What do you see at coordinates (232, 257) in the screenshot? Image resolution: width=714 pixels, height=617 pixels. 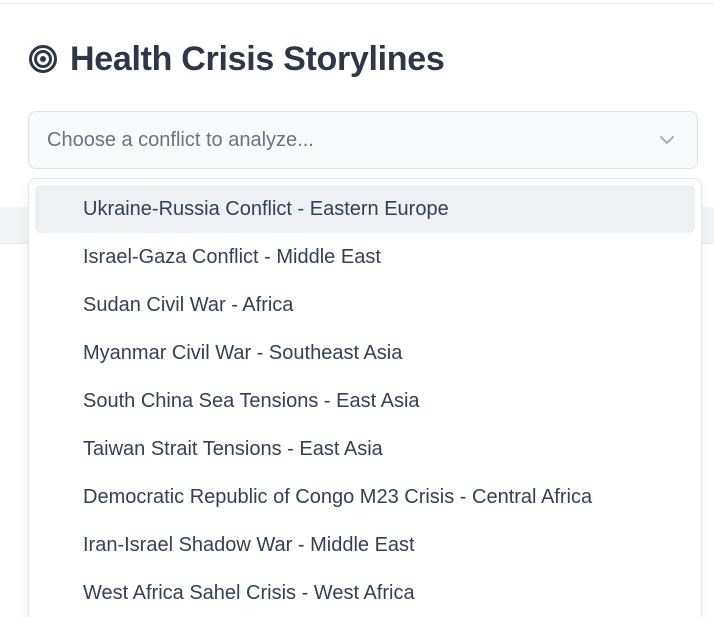 I see `conflict-option: Israel-Gaza Conflict - Middle East` at bounding box center [232, 257].